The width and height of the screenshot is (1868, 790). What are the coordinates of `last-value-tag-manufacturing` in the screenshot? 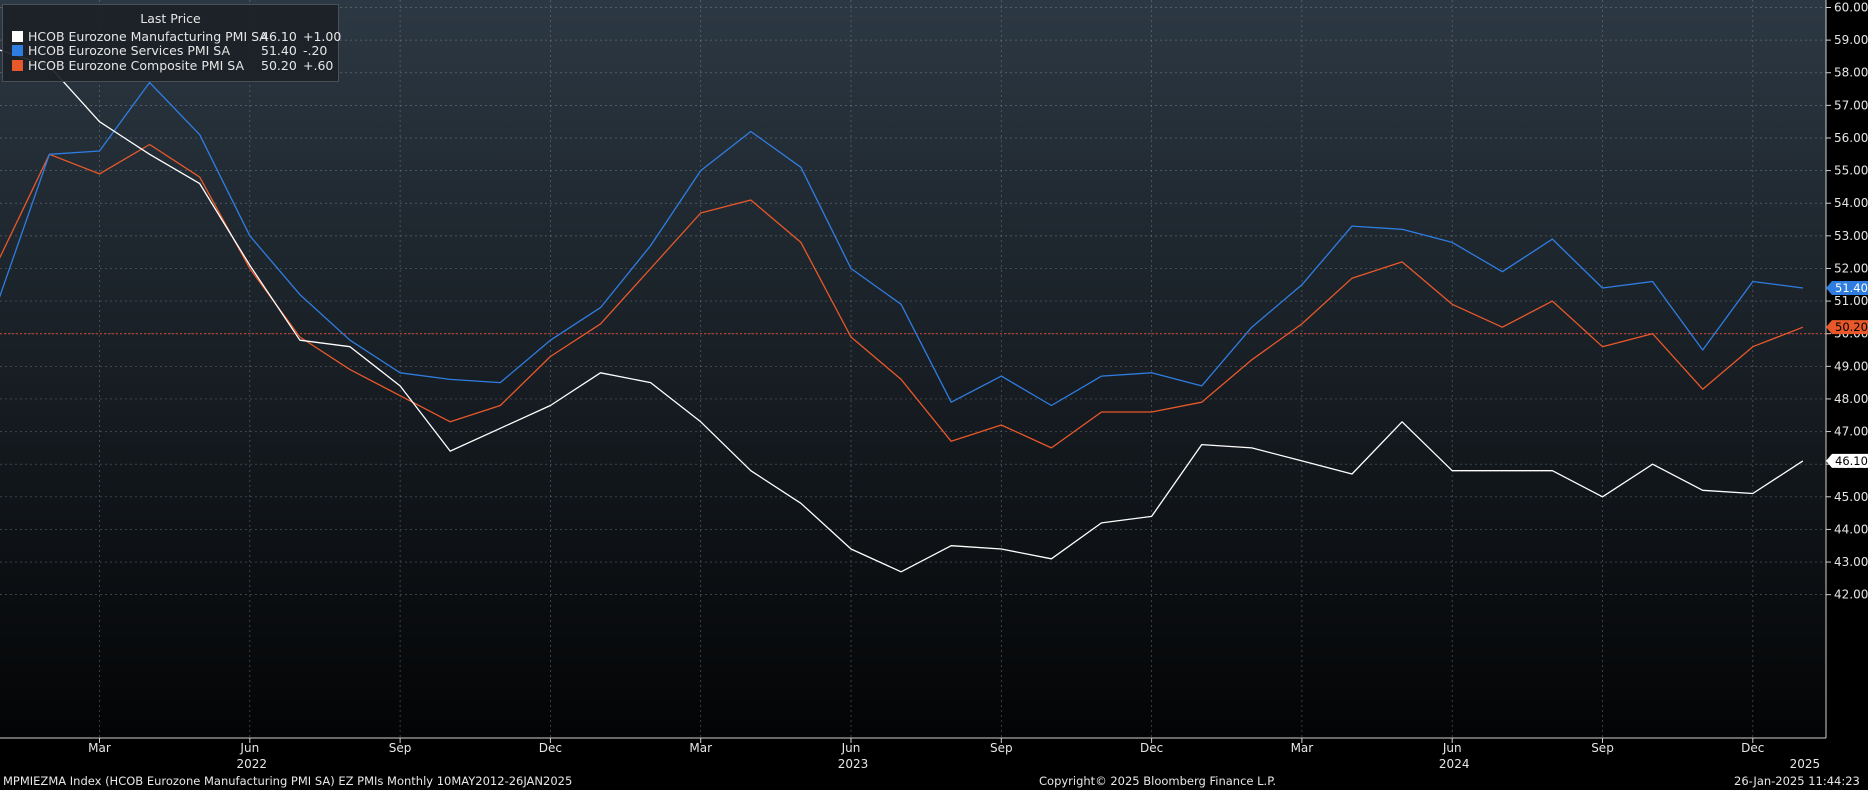 It's located at (1847, 460).